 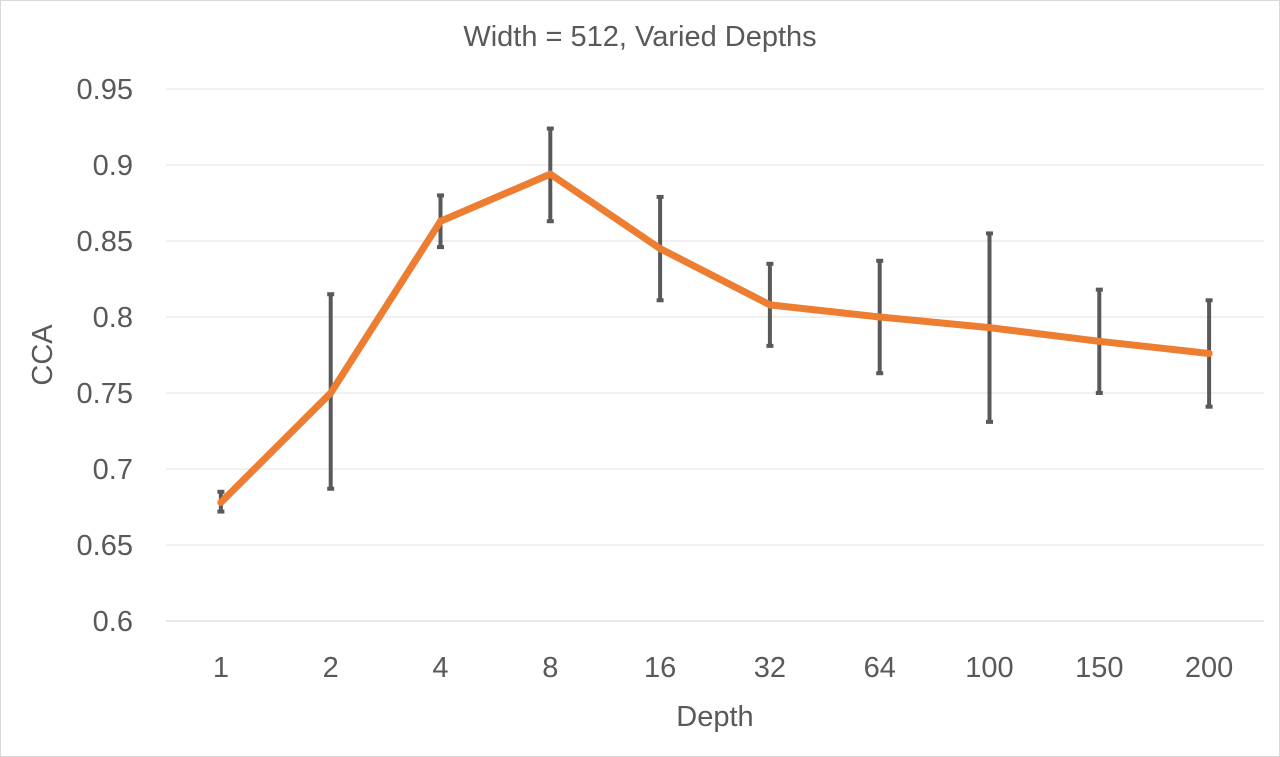 What do you see at coordinates (1099, 668) in the screenshot?
I see `x-tick-label: 150` at bounding box center [1099, 668].